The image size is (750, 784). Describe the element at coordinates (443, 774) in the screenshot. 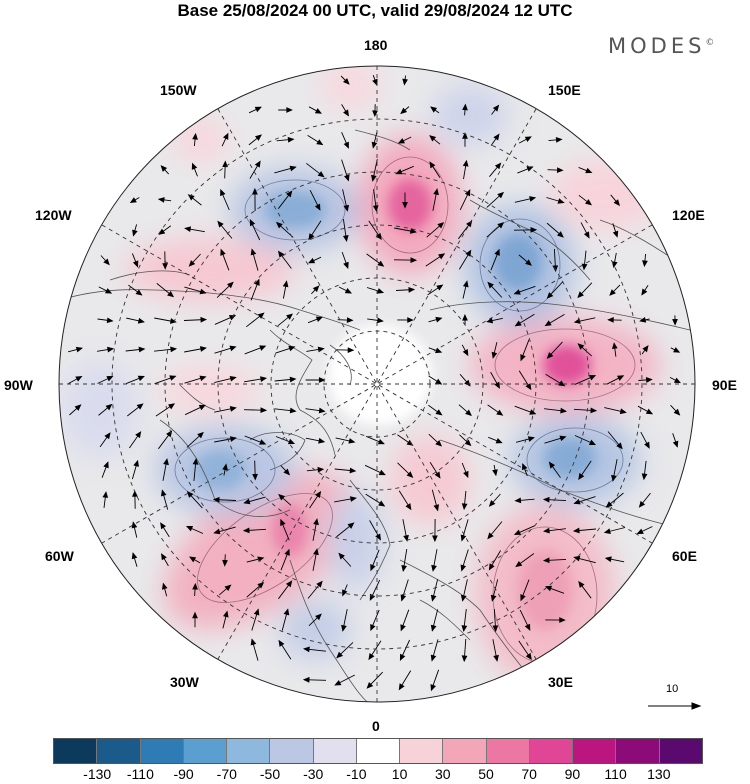

I see `colorbar-label: 30` at that location.